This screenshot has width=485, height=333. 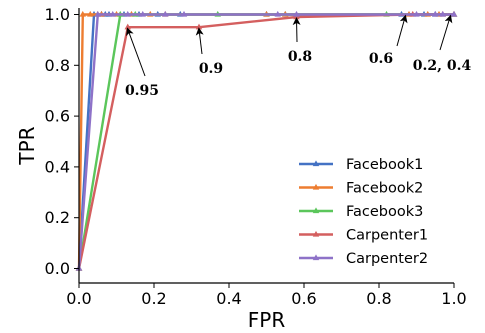 I want to click on y-tick-label: 0.4, so click(x=57, y=166).